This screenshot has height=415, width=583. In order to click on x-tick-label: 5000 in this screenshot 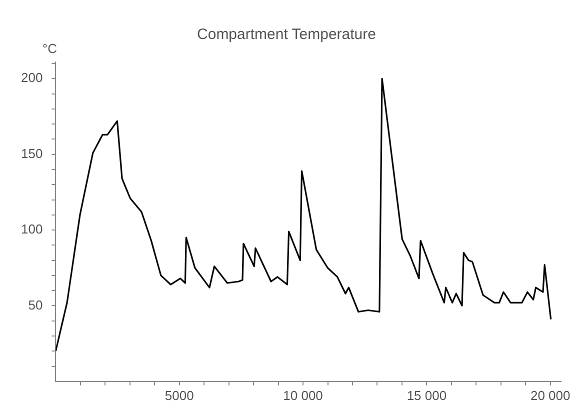, I will do `click(179, 395)`.